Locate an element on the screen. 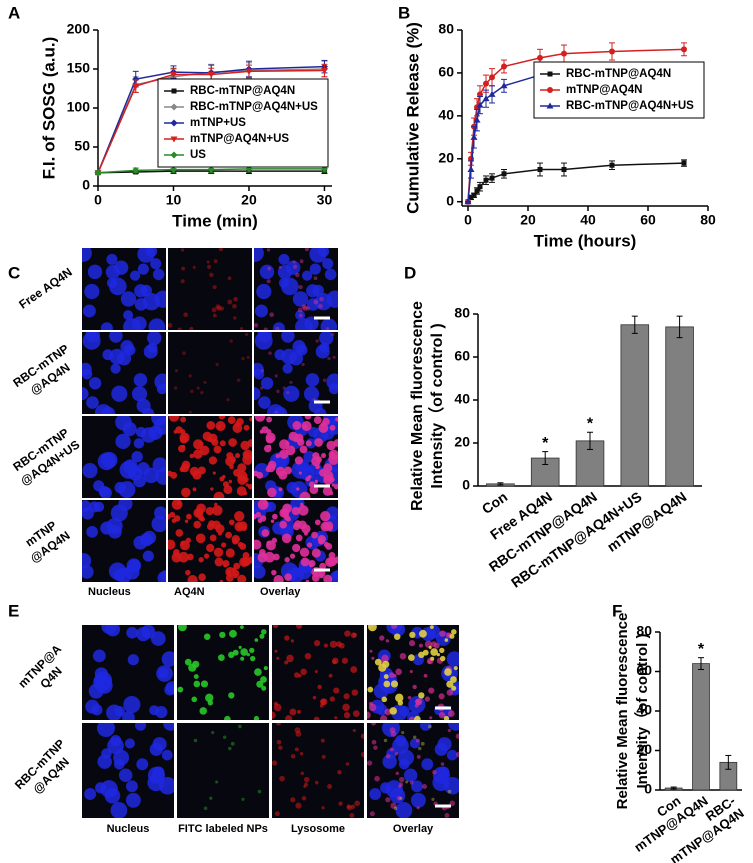  y-axis-label: F.I. of SOSG (a.u.) is located at coordinates (48, 108).